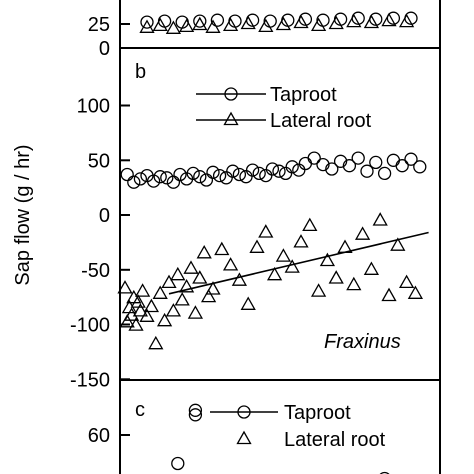  I want to click on panel-a-y-ticks: 025, so click(109, 37).